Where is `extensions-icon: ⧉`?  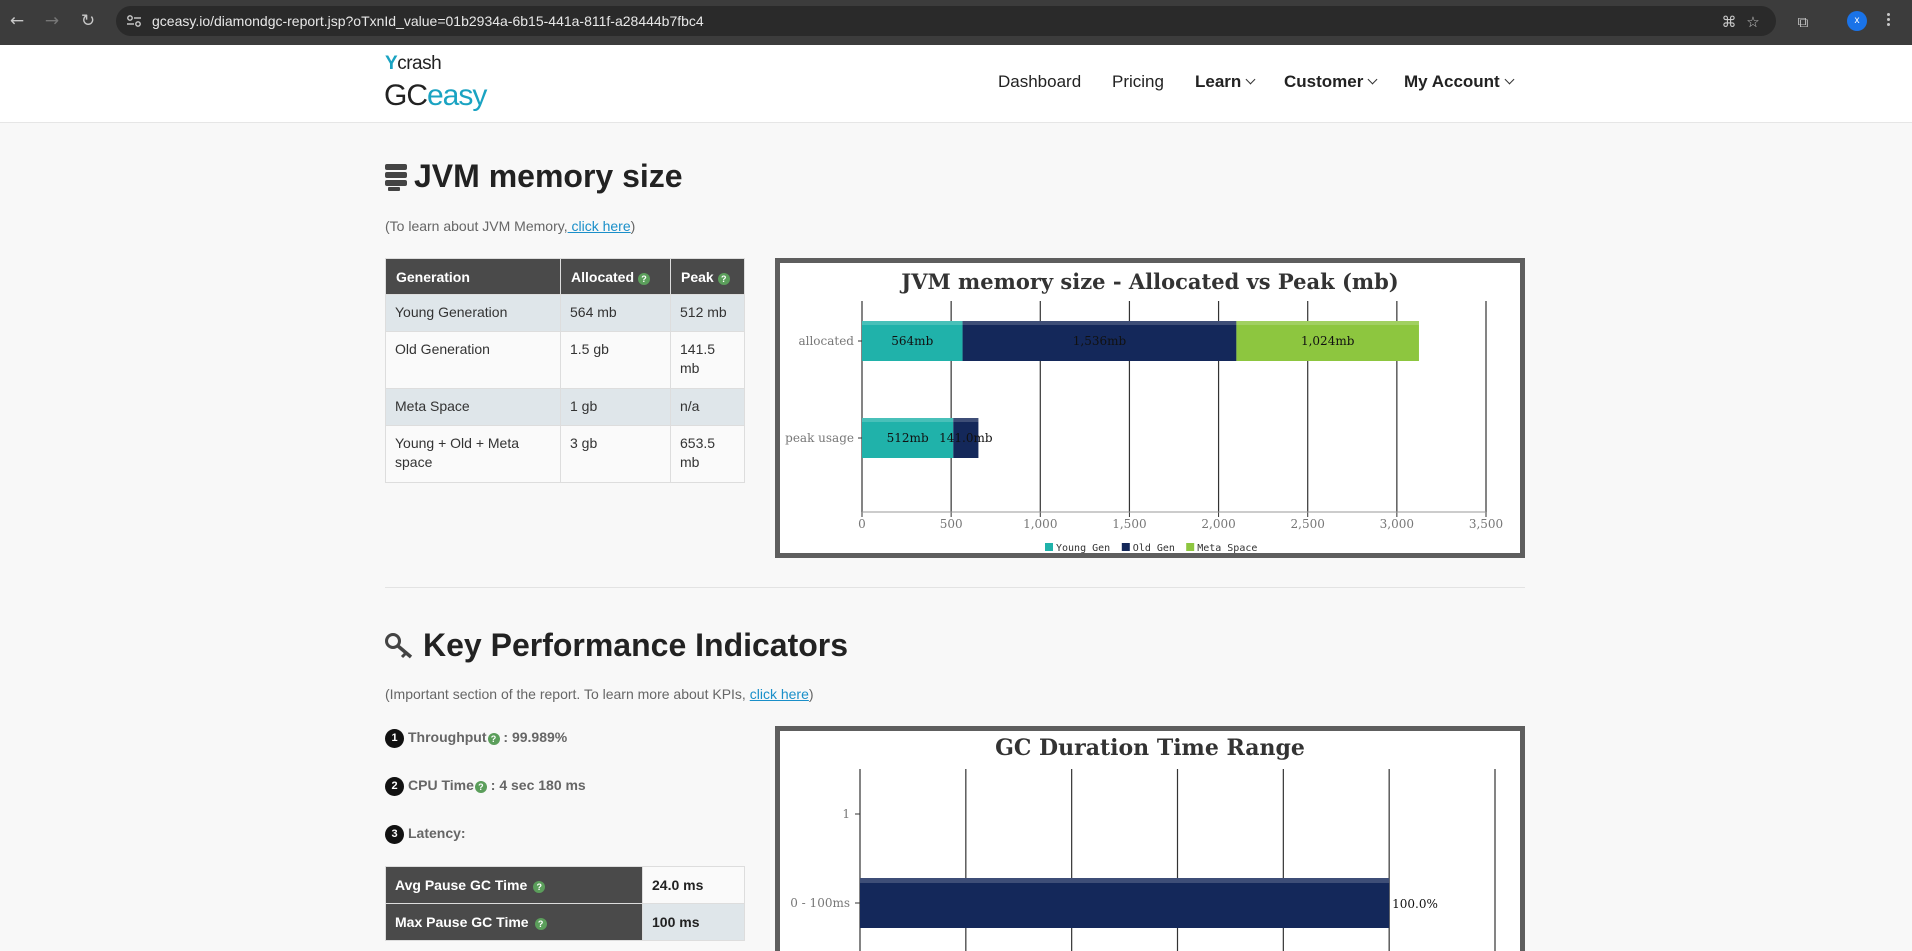 extensions-icon: ⧉ is located at coordinates (1803, 22).